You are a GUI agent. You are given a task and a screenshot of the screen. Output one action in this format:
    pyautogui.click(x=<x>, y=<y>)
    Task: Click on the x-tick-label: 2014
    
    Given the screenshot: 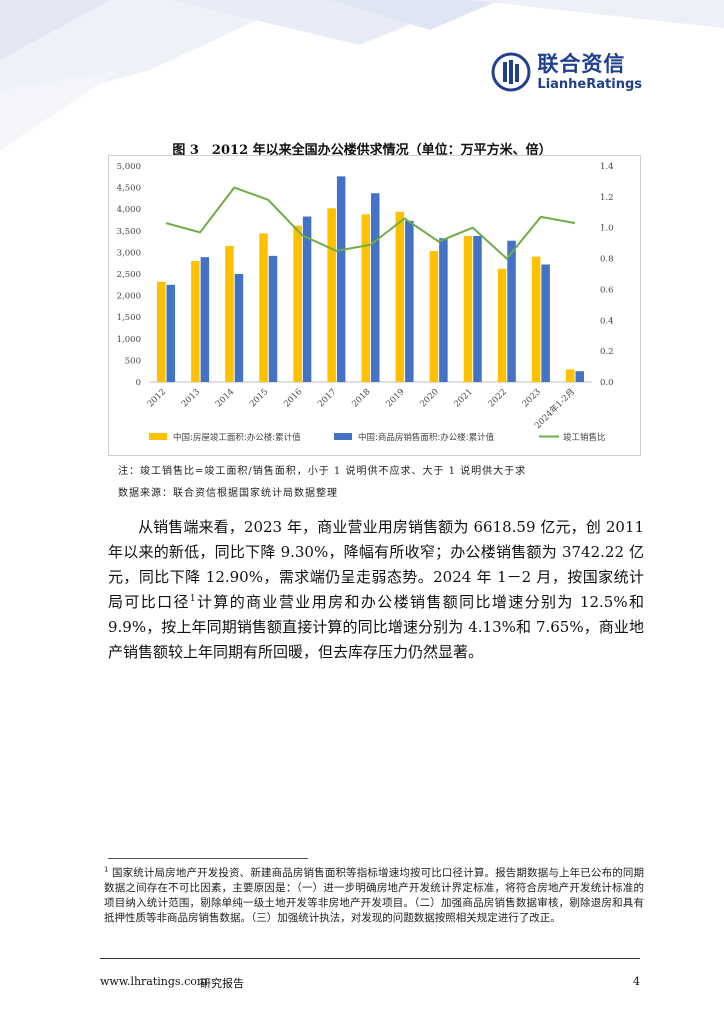 What is the action you would take?
    pyautogui.click(x=225, y=398)
    